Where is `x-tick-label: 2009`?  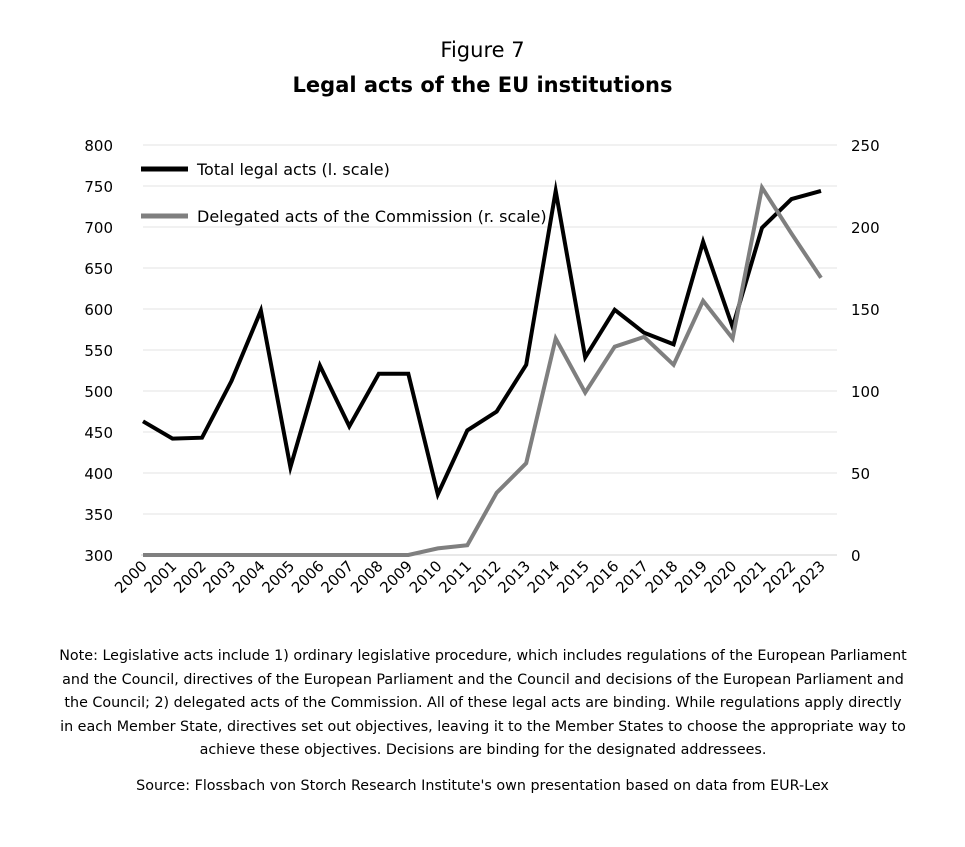
x-tick-label: 2009 is located at coordinates (396, 577).